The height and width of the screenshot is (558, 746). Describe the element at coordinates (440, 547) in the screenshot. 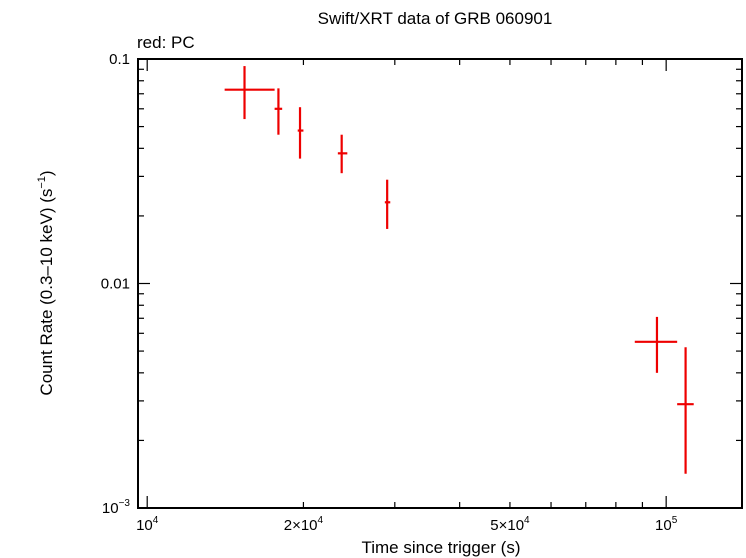

I see `x-axis-label: Time since trigger (s)` at that location.